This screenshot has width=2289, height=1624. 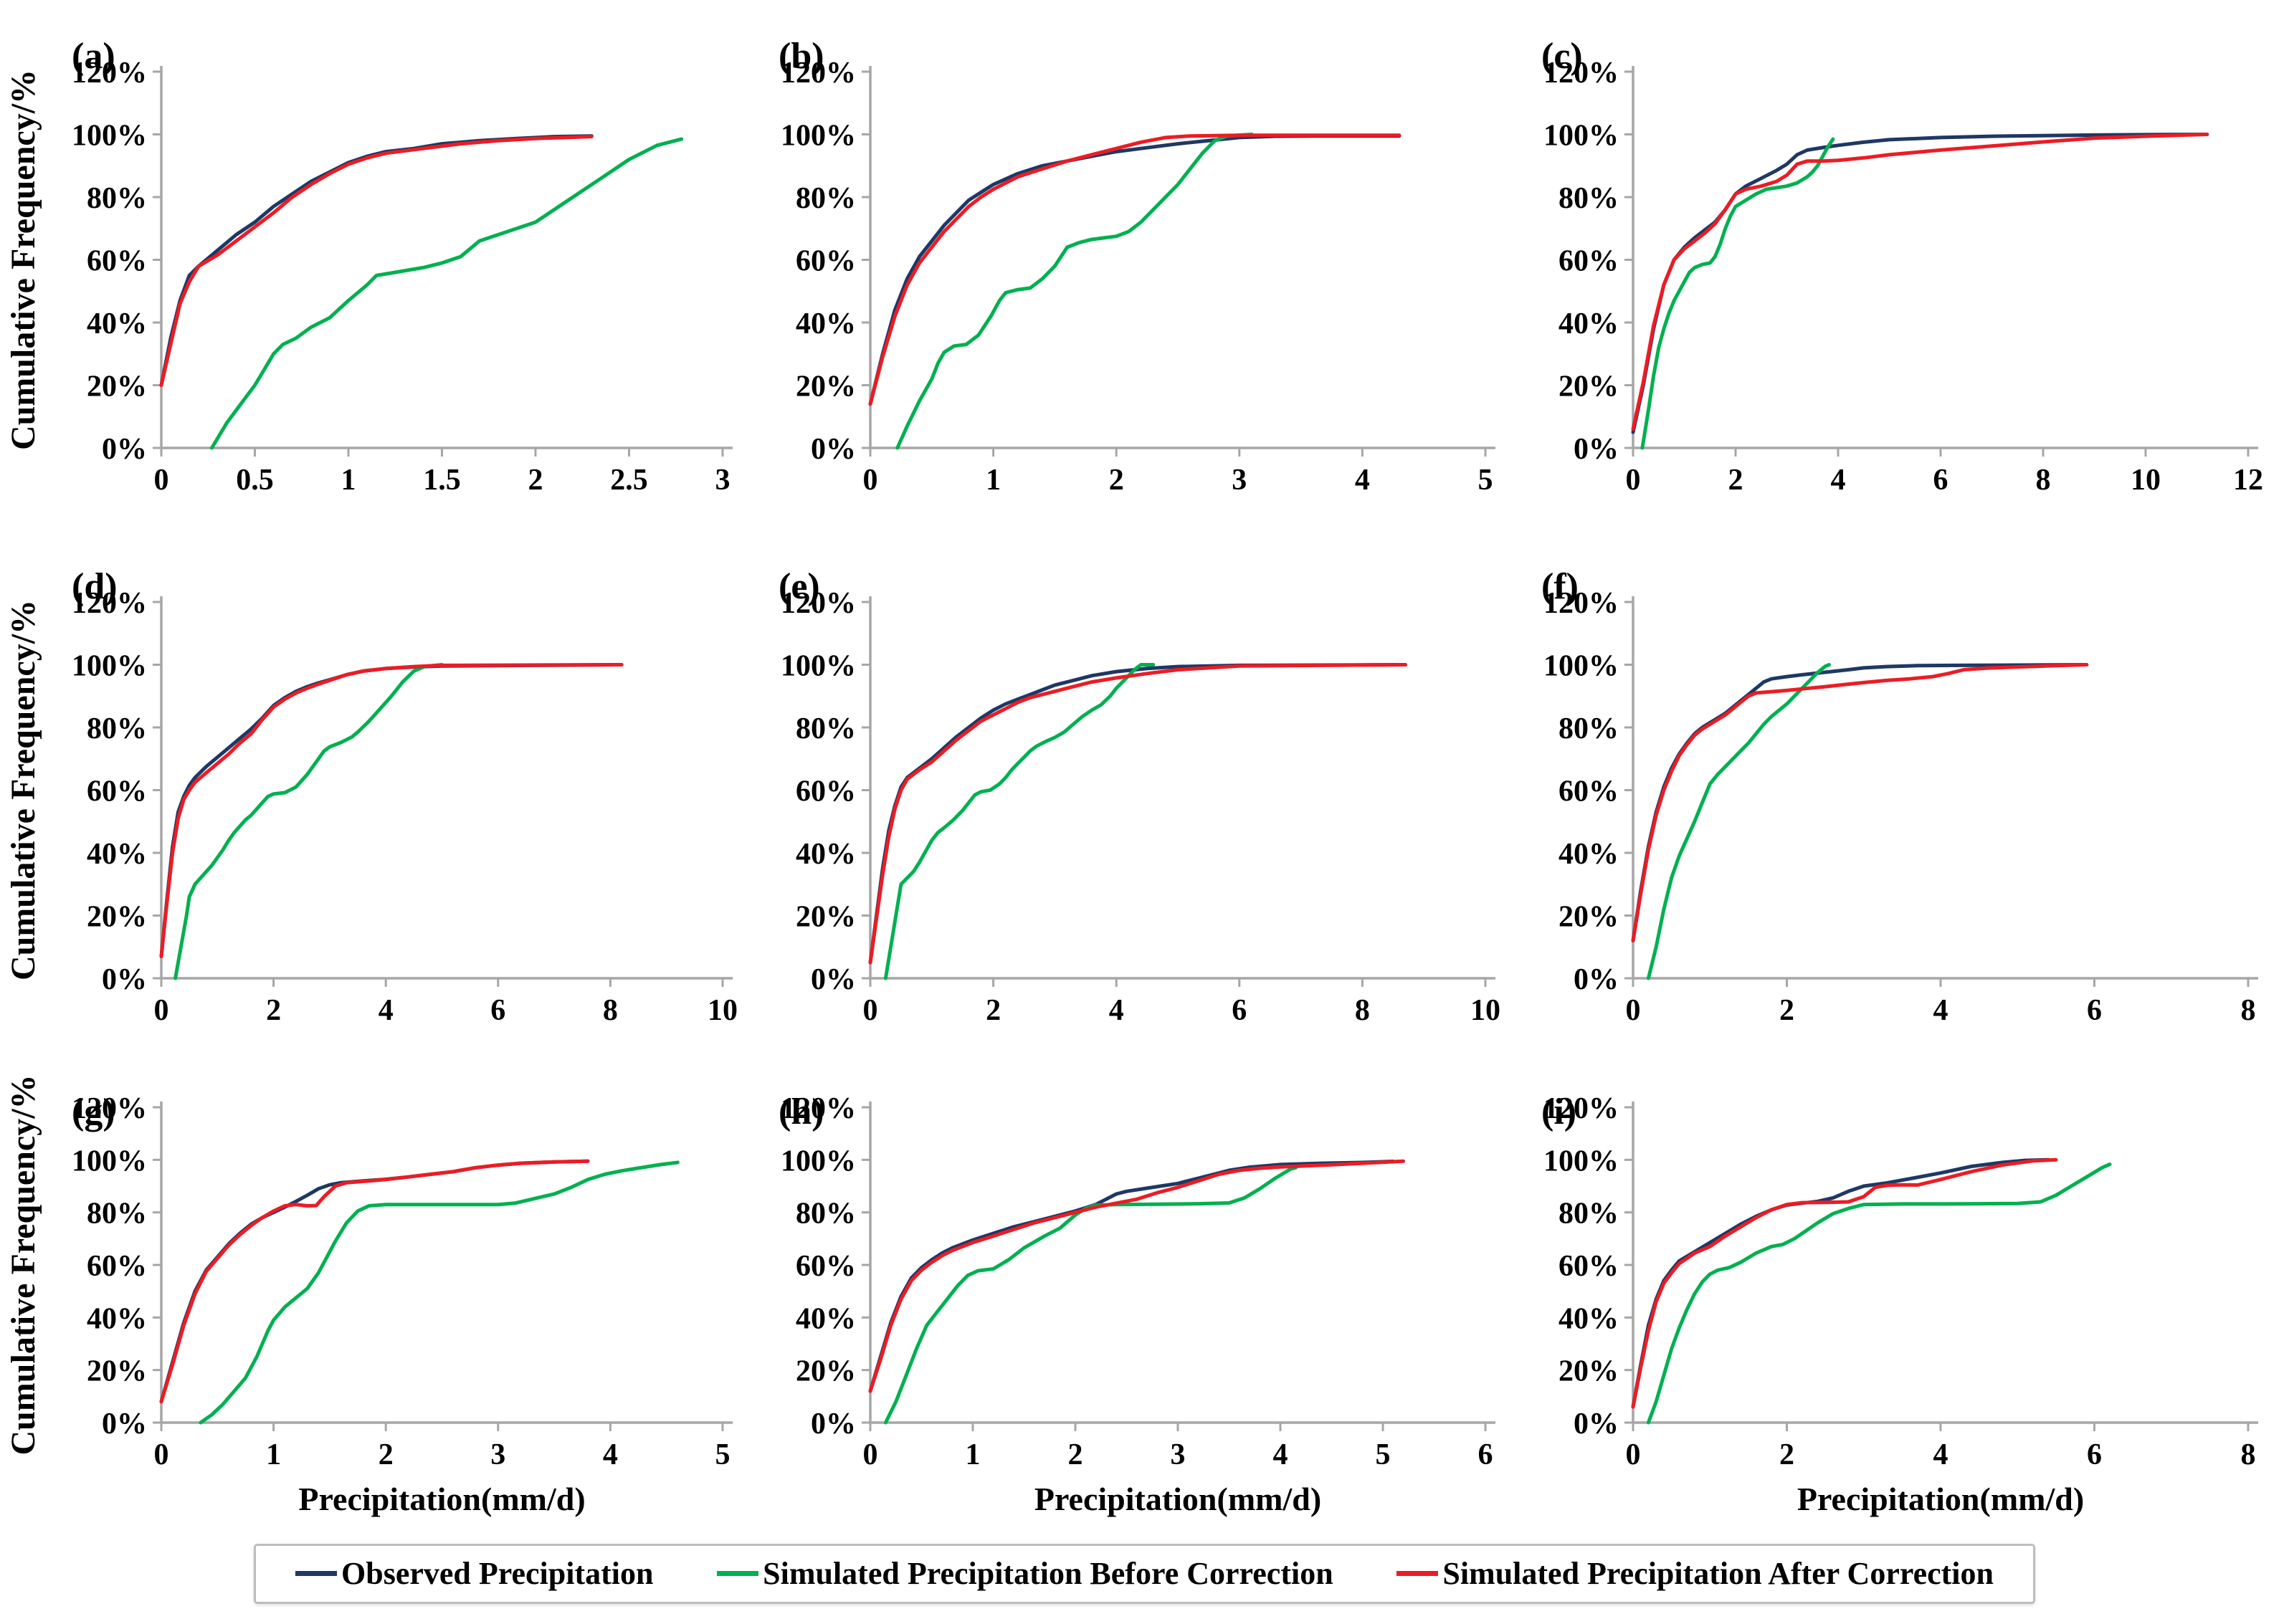 I want to click on before-line-swatch, so click(x=738, y=1573).